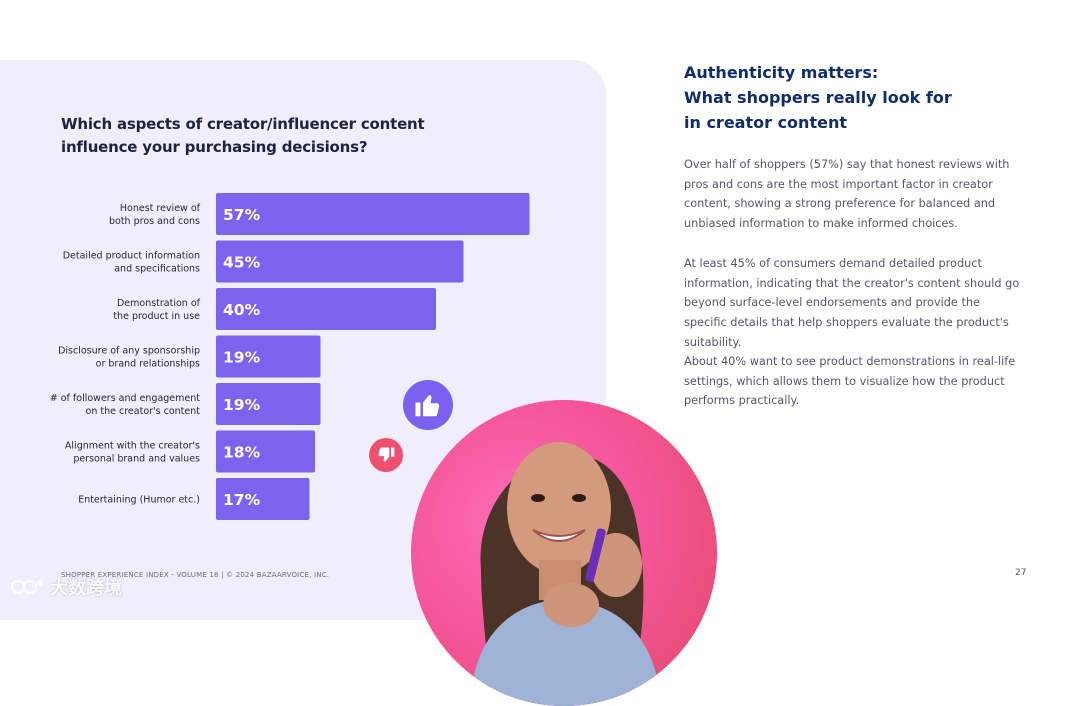  I want to click on watermark-text: 大数跨境, so click(86, 588).